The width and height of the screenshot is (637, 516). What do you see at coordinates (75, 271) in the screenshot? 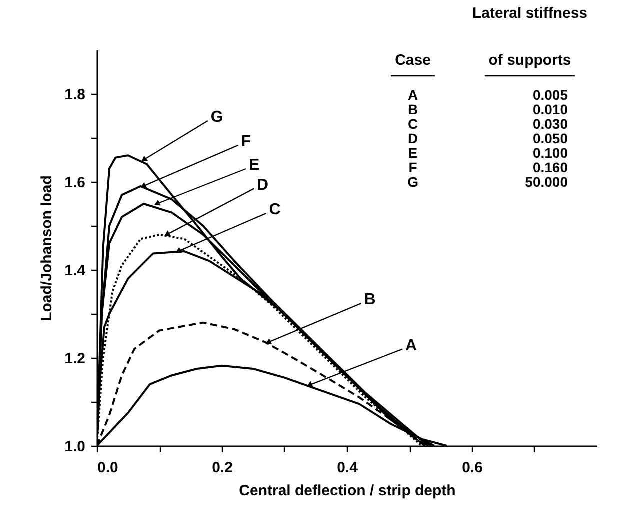
I see `y-tick-label: 1.4` at bounding box center [75, 271].